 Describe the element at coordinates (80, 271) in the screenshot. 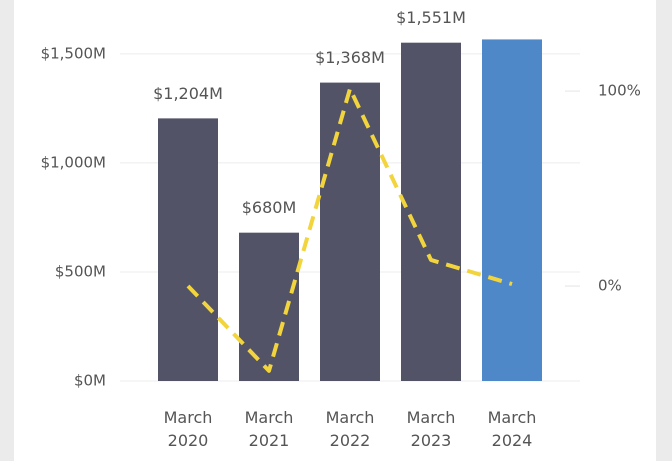

I see `y-tick-label: $500M` at that location.